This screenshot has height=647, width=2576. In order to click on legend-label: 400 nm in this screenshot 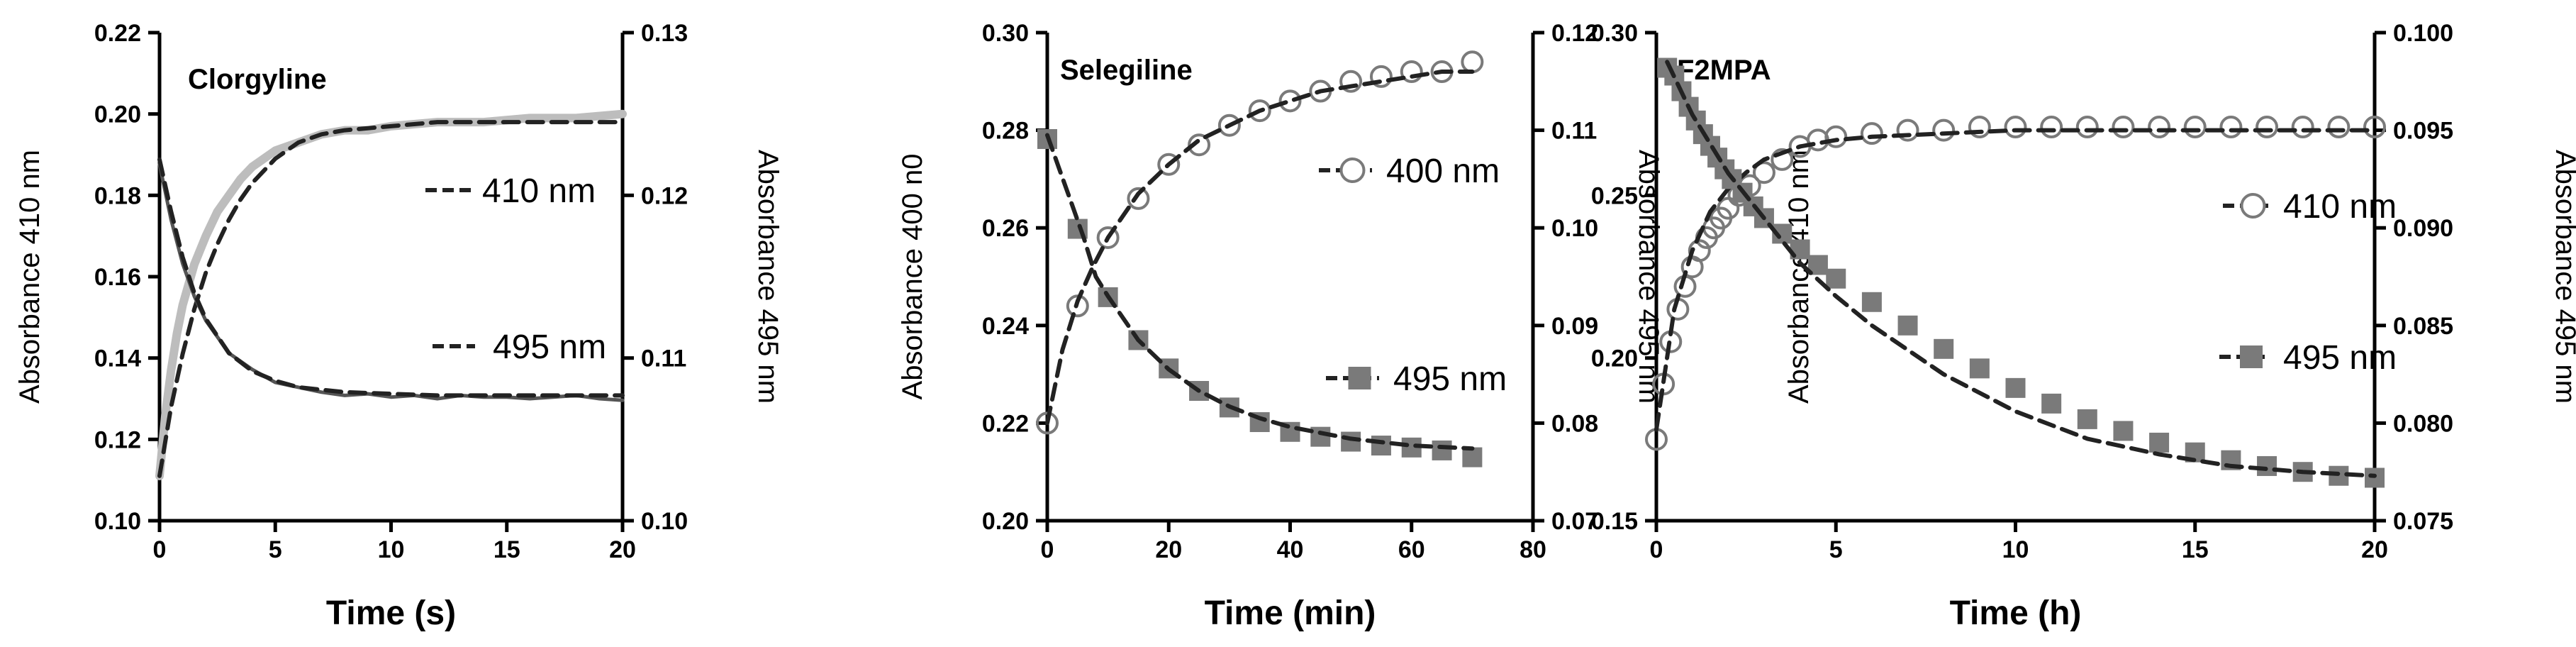, I will do `click(1443, 171)`.